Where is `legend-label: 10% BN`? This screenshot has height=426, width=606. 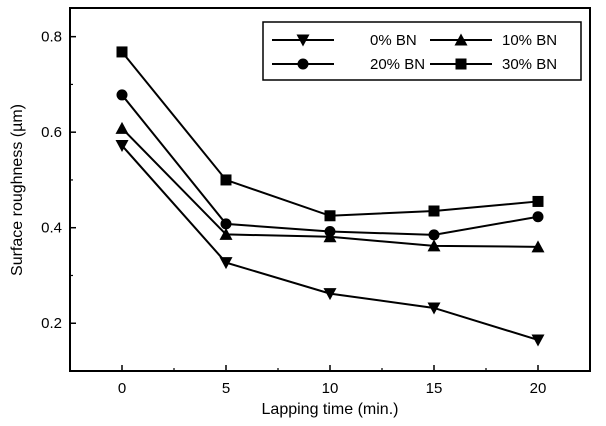 legend-label: 10% BN is located at coordinates (529, 40).